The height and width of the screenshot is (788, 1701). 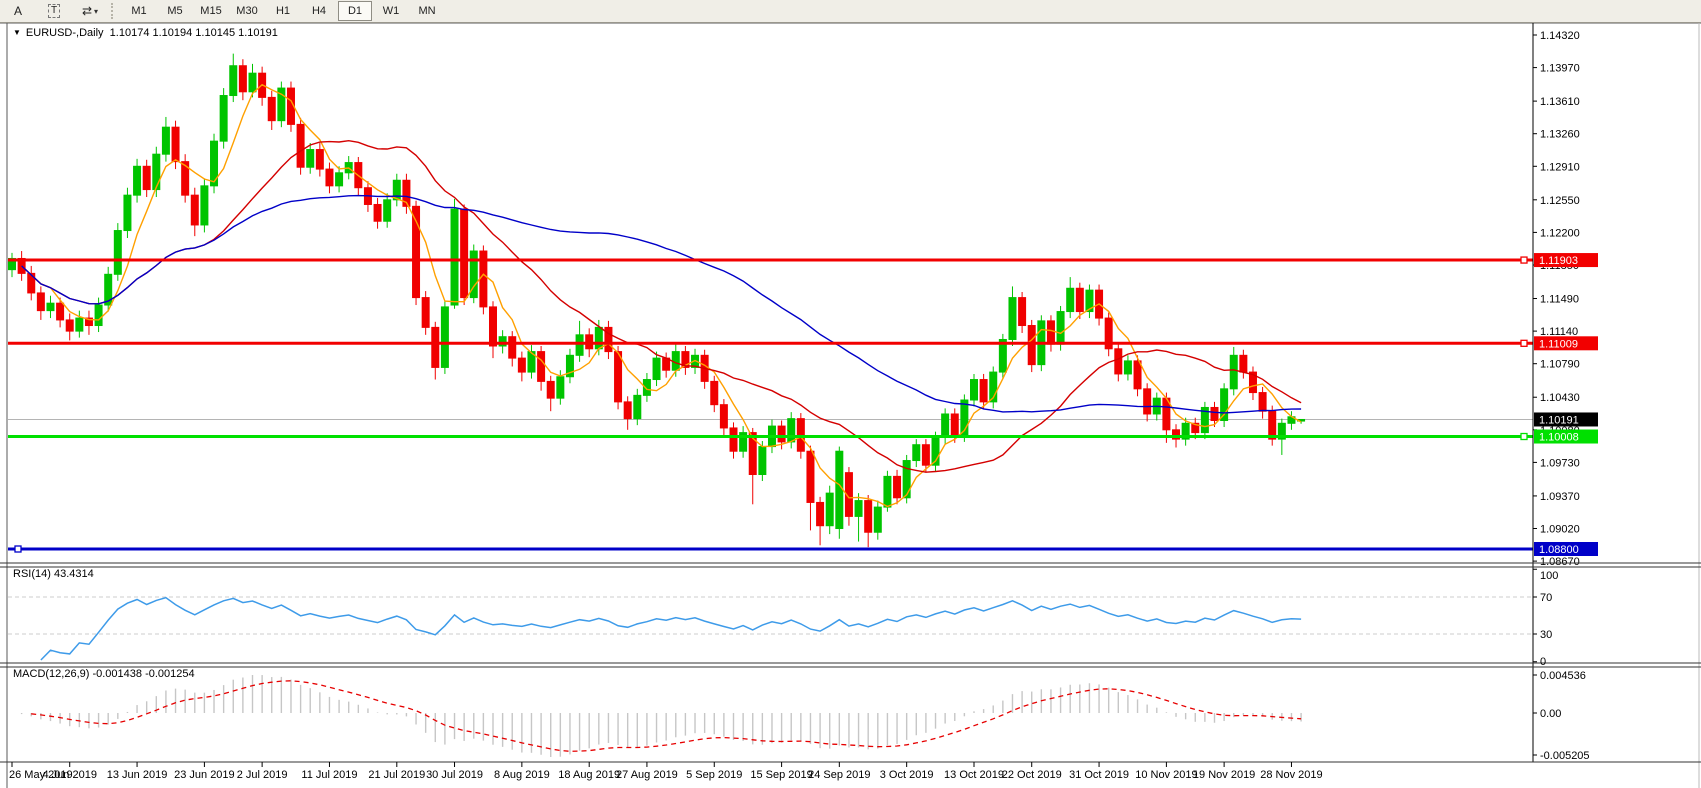 I want to click on svg-text: 1.11903, so click(x=1558, y=261).